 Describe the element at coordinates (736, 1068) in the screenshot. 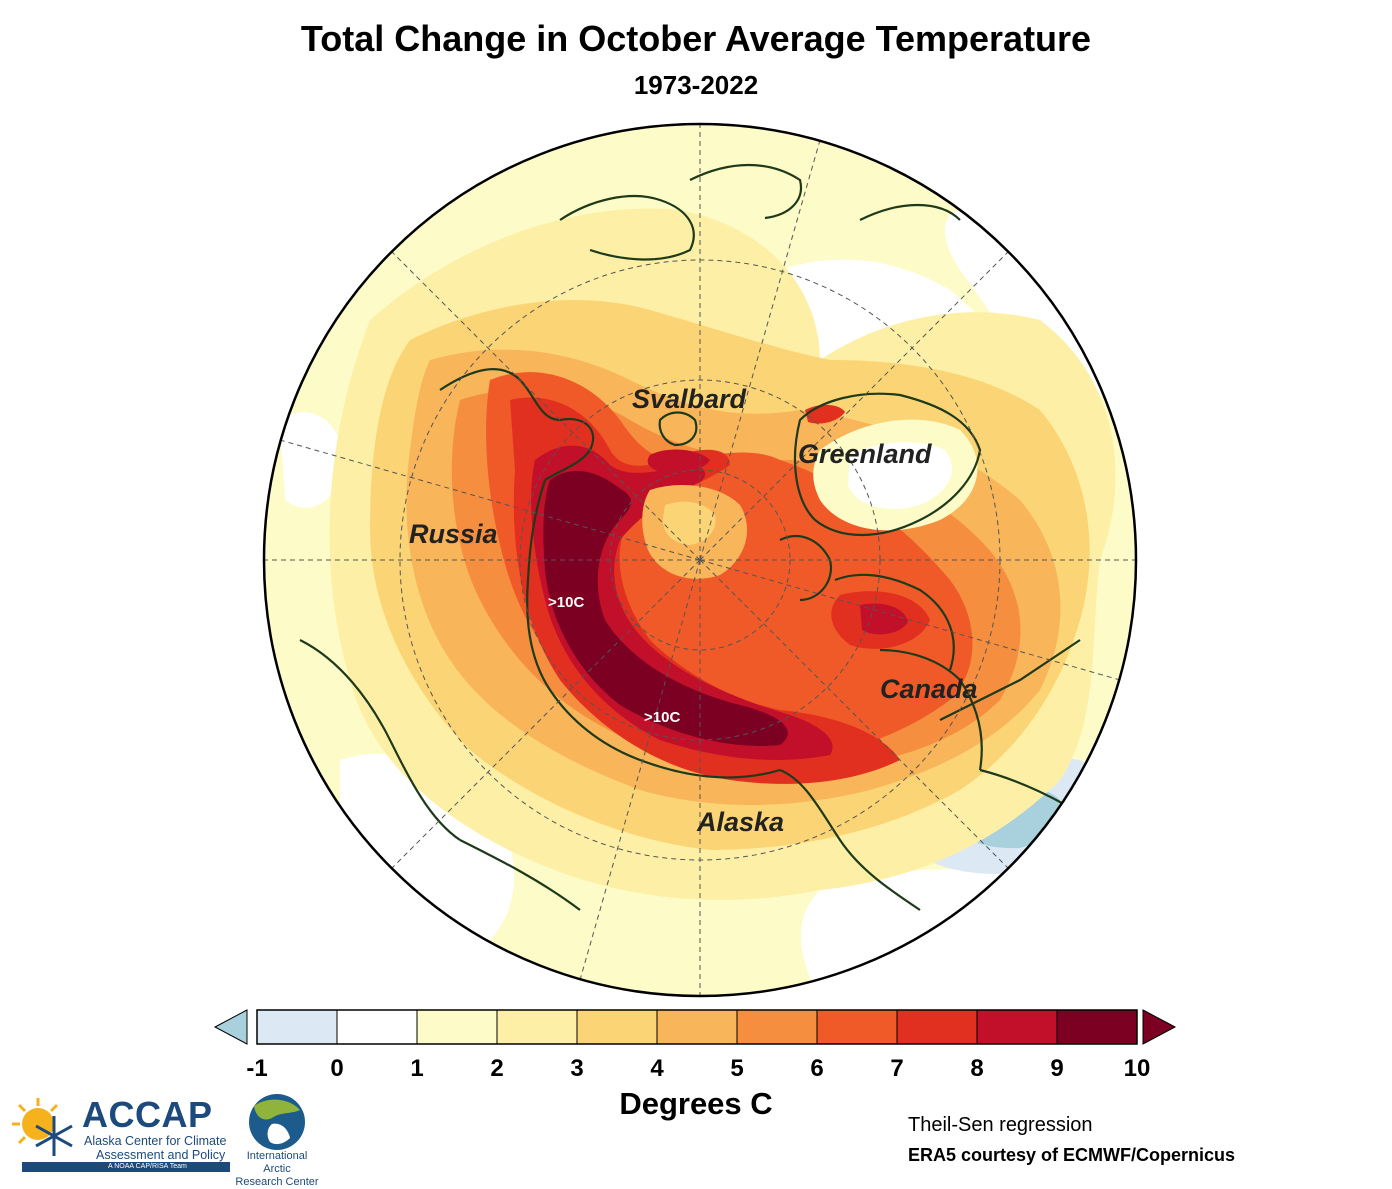

I see `colorbar-tick-label: 5` at that location.